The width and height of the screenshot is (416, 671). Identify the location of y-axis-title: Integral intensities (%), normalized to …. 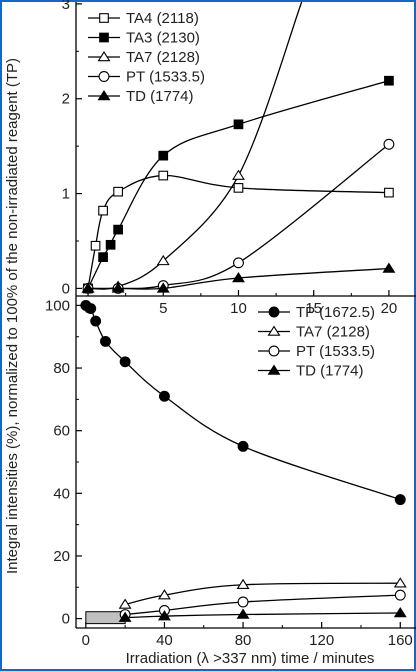
(12, 316).